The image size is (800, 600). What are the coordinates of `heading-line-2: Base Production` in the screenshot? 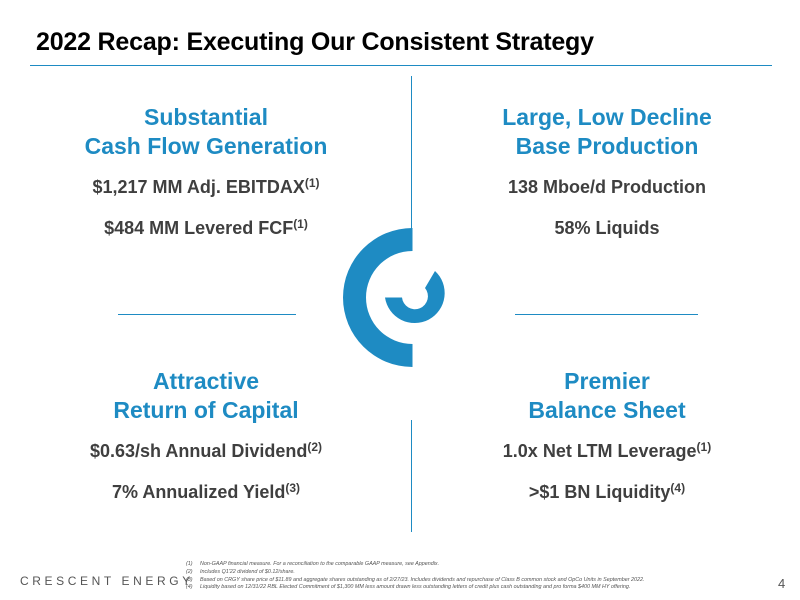 It's located at (607, 146).